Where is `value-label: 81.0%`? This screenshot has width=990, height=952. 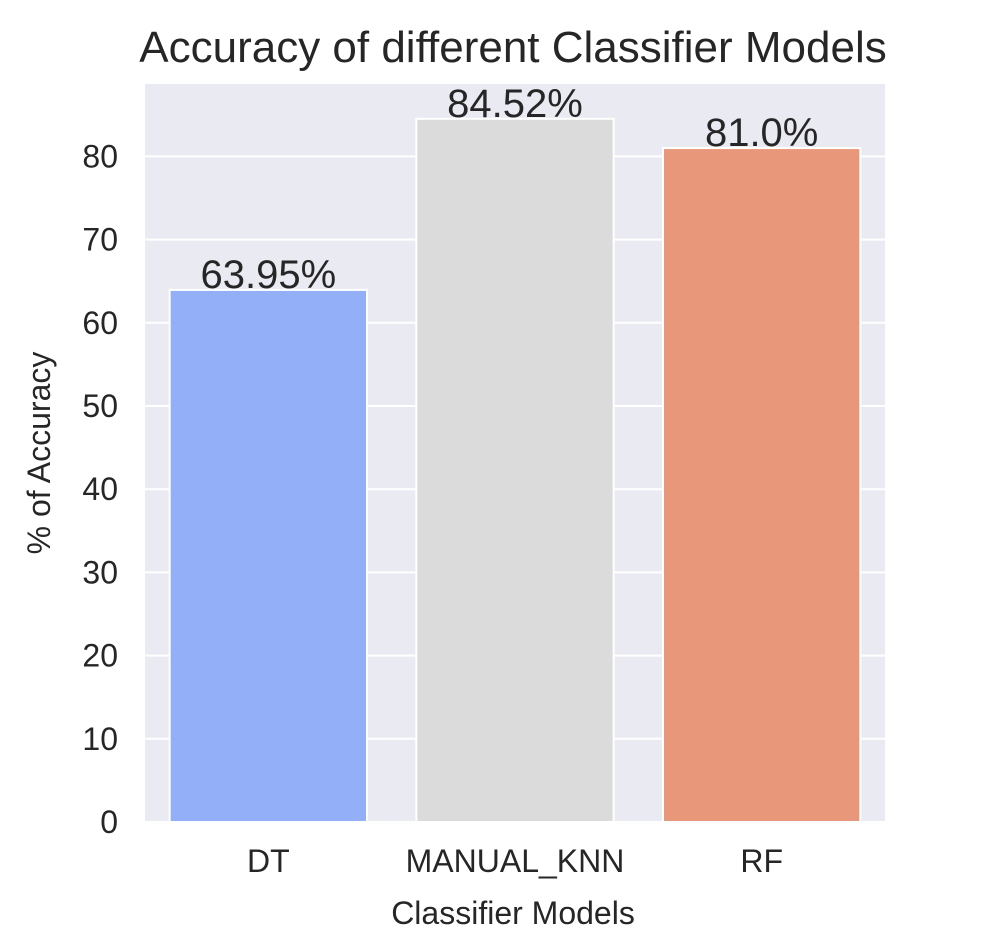 value-label: 81.0% is located at coordinates (761, 133).